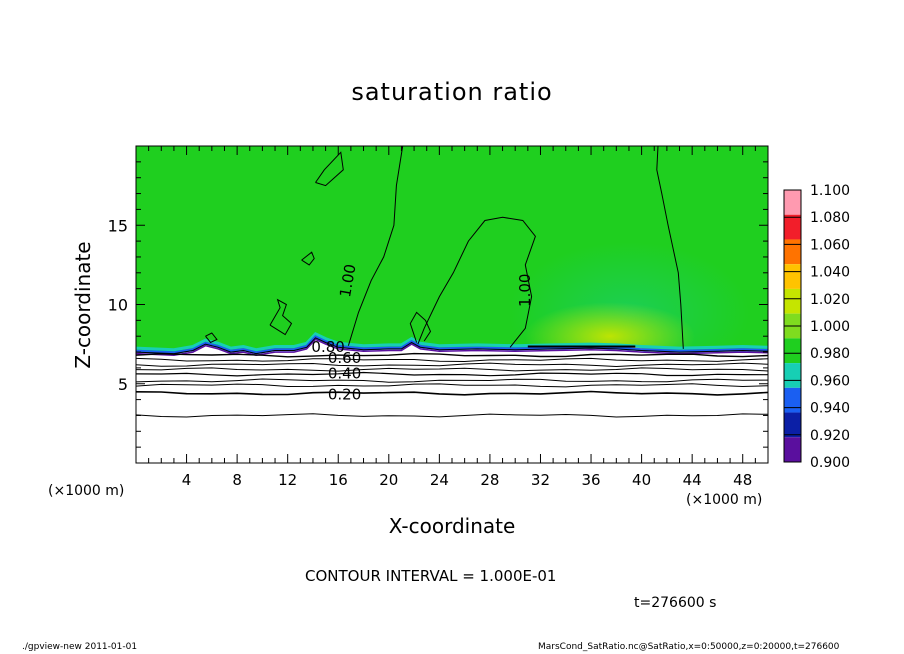 This screenshot has height=654, width=904. What do you see at coordinates (344, 394) in the screenshot?
I see `contour-label: 0.20` at bounding box center [344, 394].